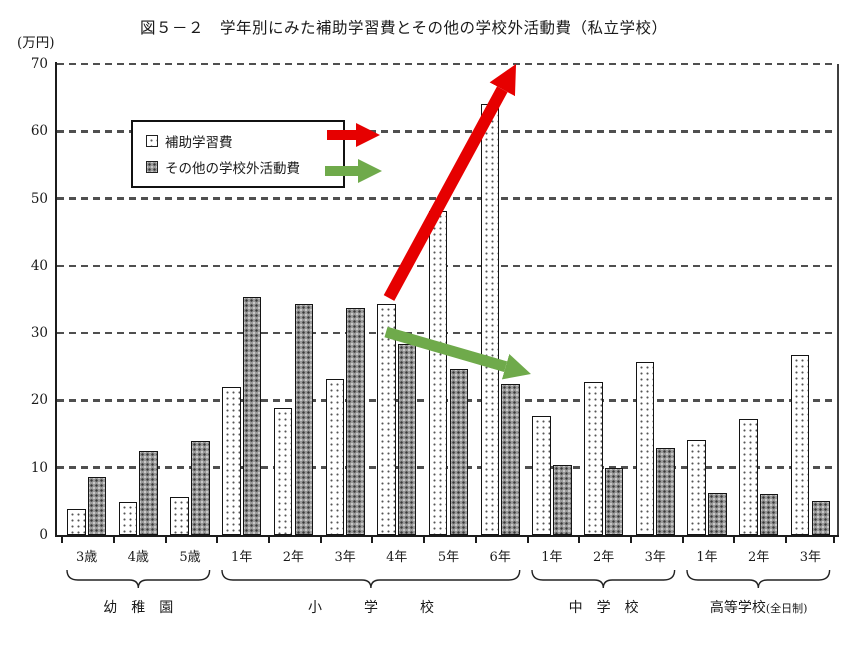 The width and height of the screenshot is (866, 645). Describe the element at coordinates (759, 557) in the screenshot. I see `x-tick-label-13: 2年` at that location.